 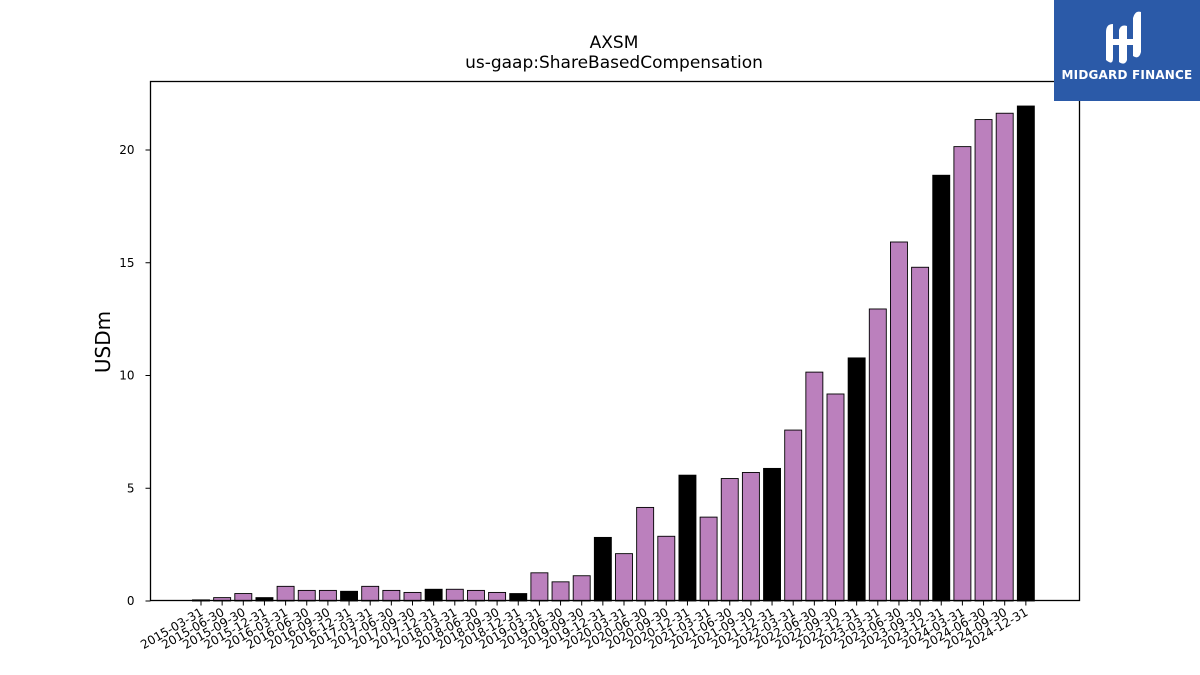 What do you see at coordinates (131, 488) in the screenshot?
I see `y-tick-label: 5` at bounding box center [131, 488].